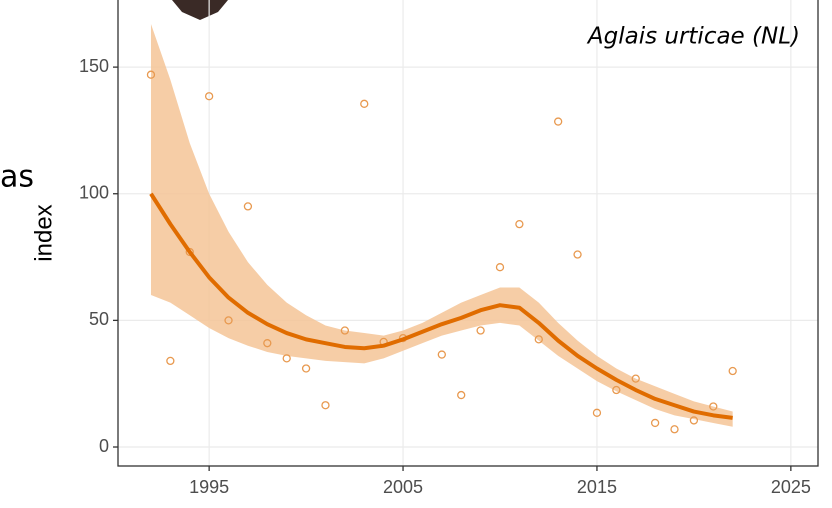  I want to click on x-tick-label: 2005, so click(403, 487).